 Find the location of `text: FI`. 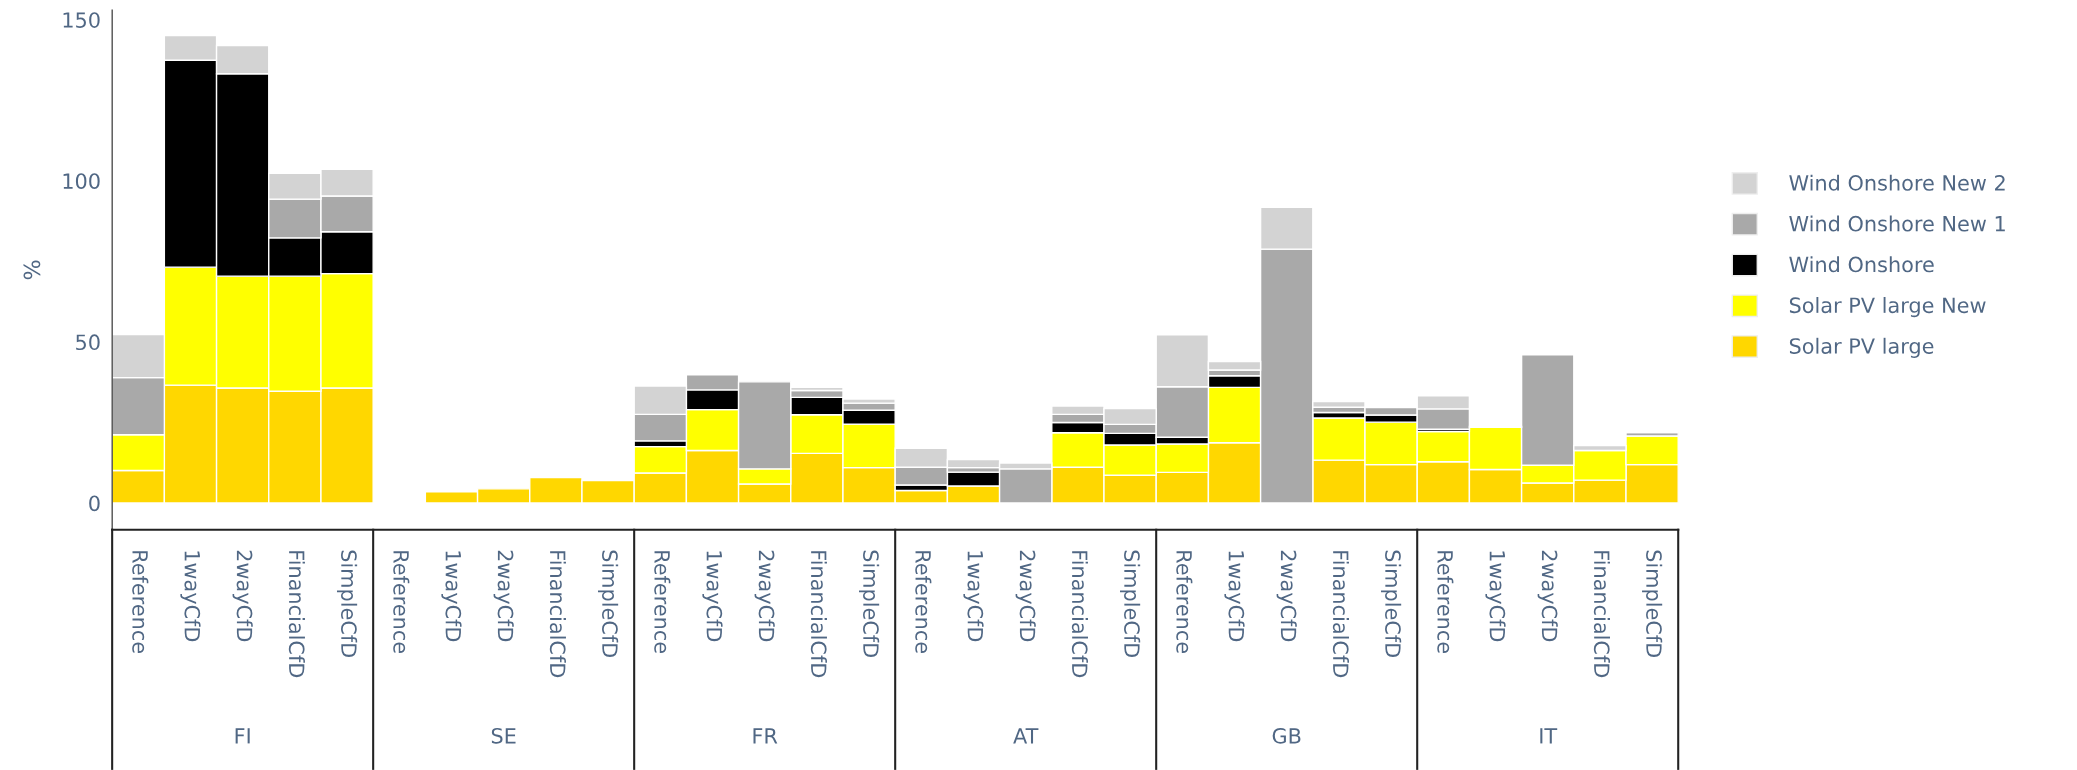

text: FI is located at coordinates (242, 736).